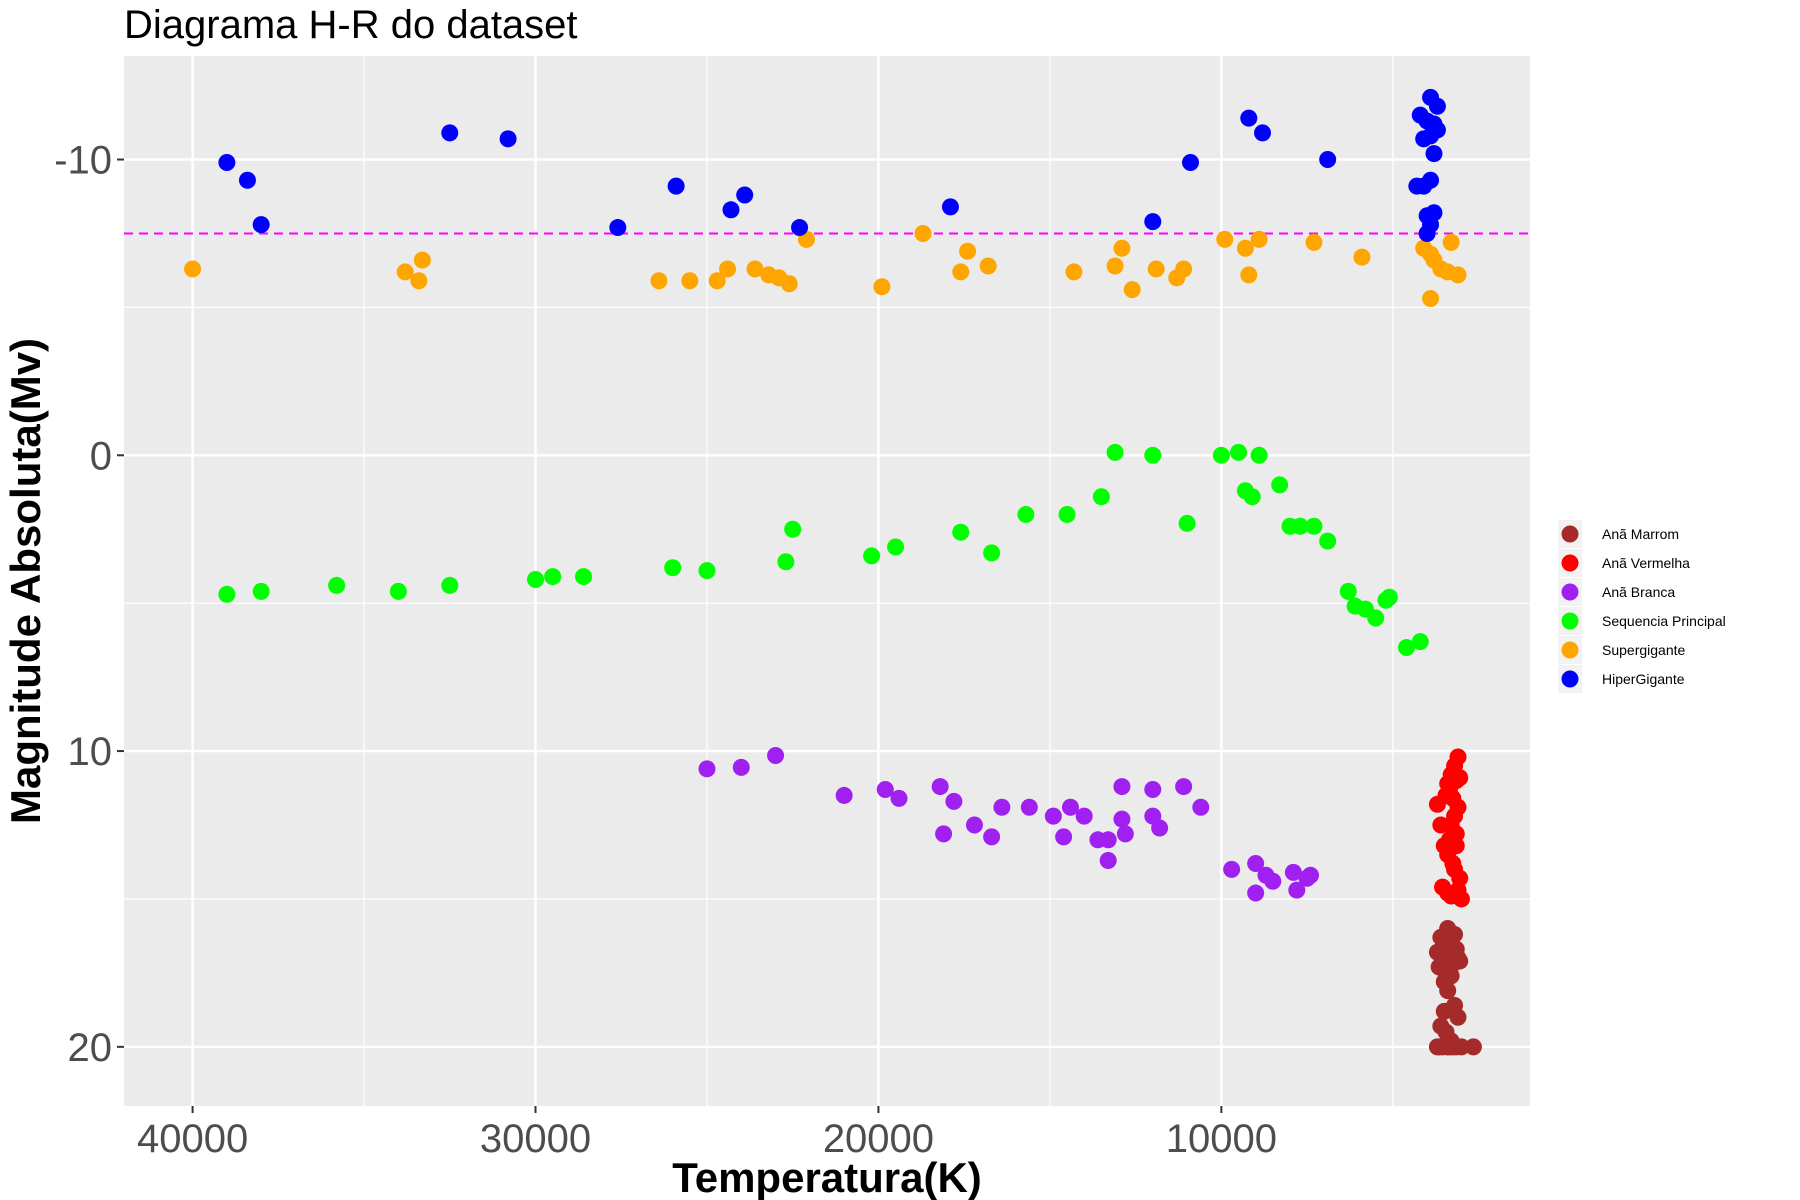 This screenshot has height=1200, width=1800. I want to click on legend-label: Anã Marrom, so click(1640, 534).